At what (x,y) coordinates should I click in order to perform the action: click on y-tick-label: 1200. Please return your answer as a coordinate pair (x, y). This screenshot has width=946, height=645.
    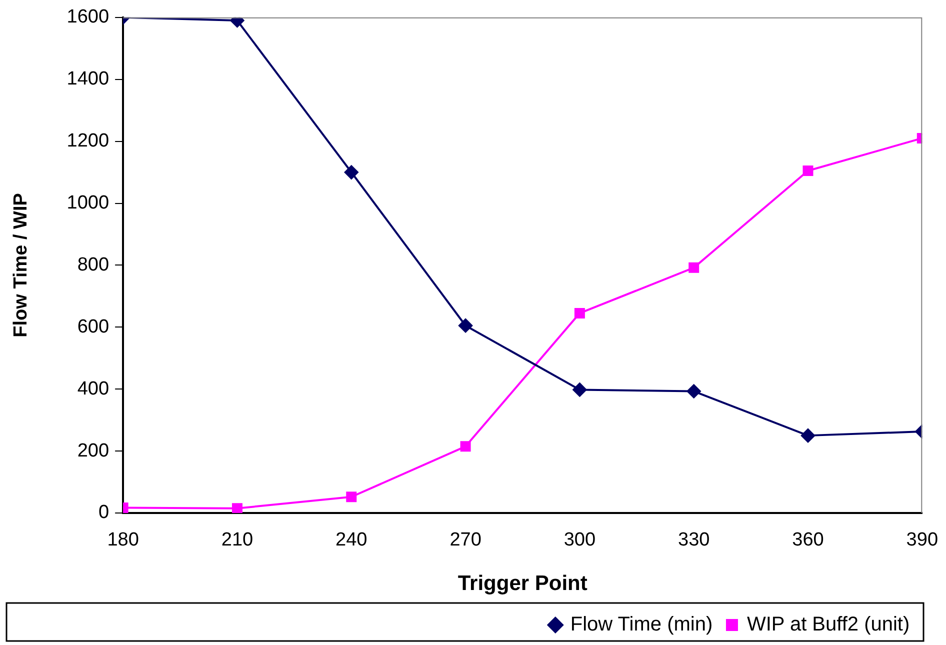
    Looking at the image, I should click on (88, 141).